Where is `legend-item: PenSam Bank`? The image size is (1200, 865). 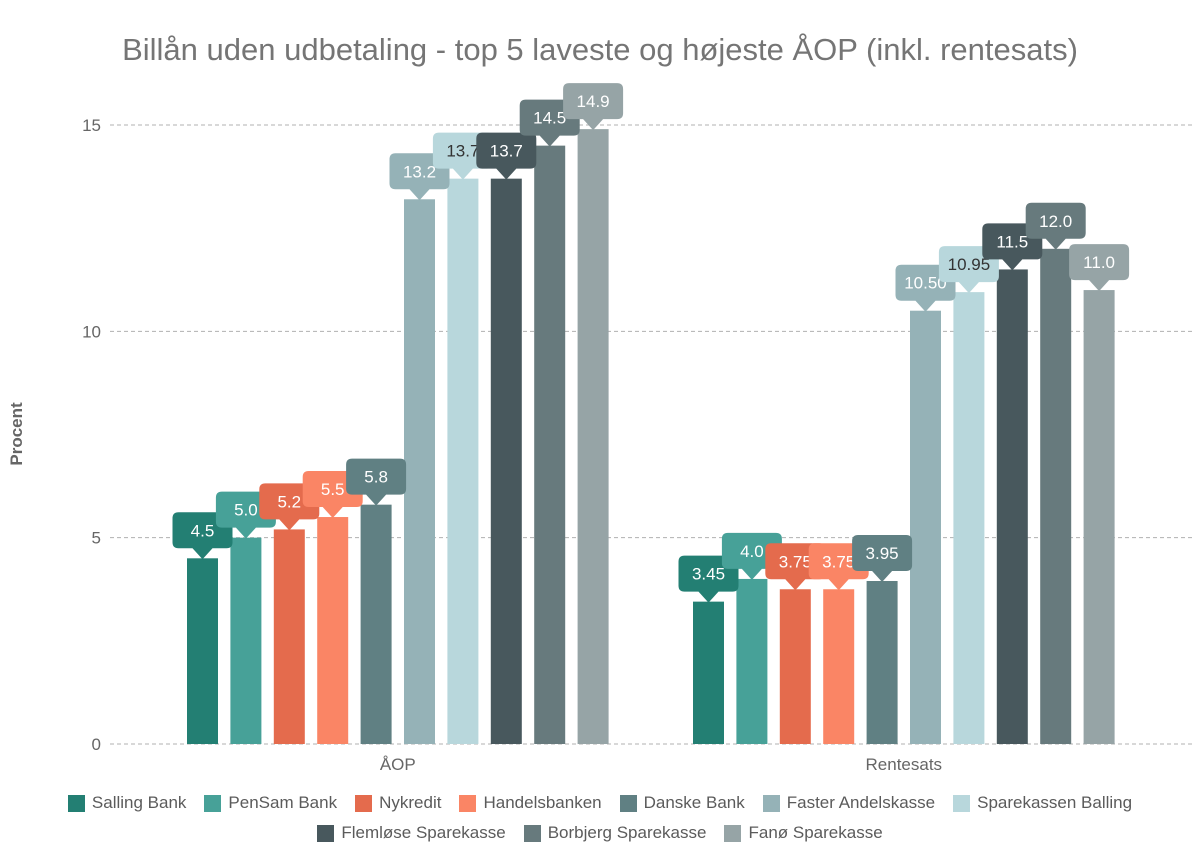
legend-item: PenSam Bank is located at coordinates (270, 803).